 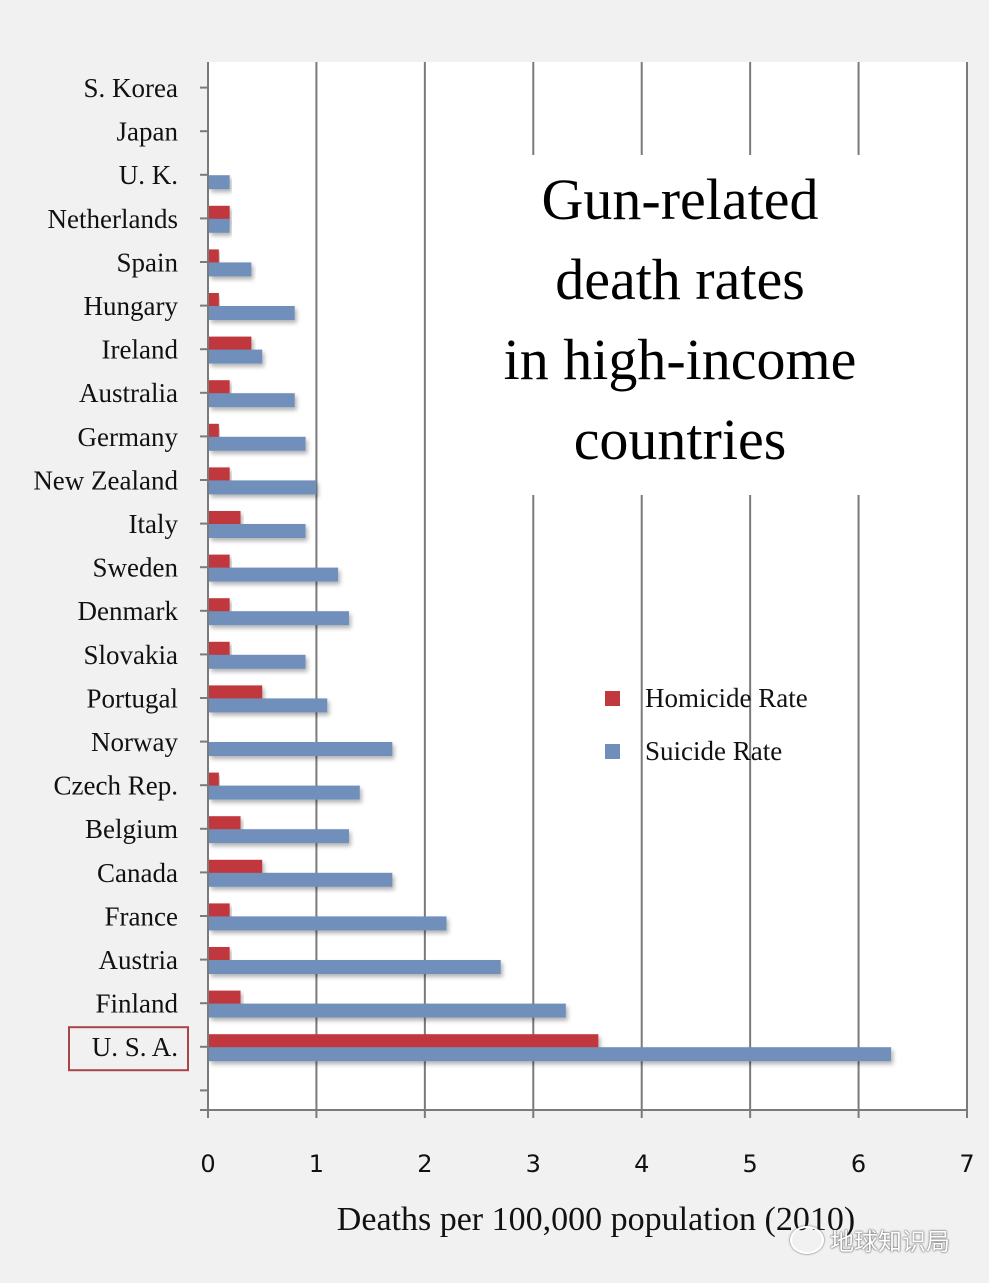 What do you see at coordinates (316, 1164) in the screenshot?
I see `x-tick-label: 1` at bounding box center [316, 1164].